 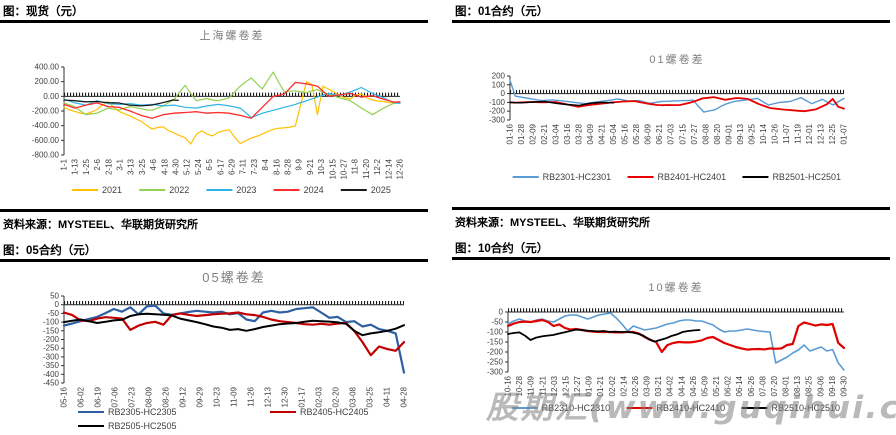 I want to click on svg-text: 12-25, so click(x=832, y=133).